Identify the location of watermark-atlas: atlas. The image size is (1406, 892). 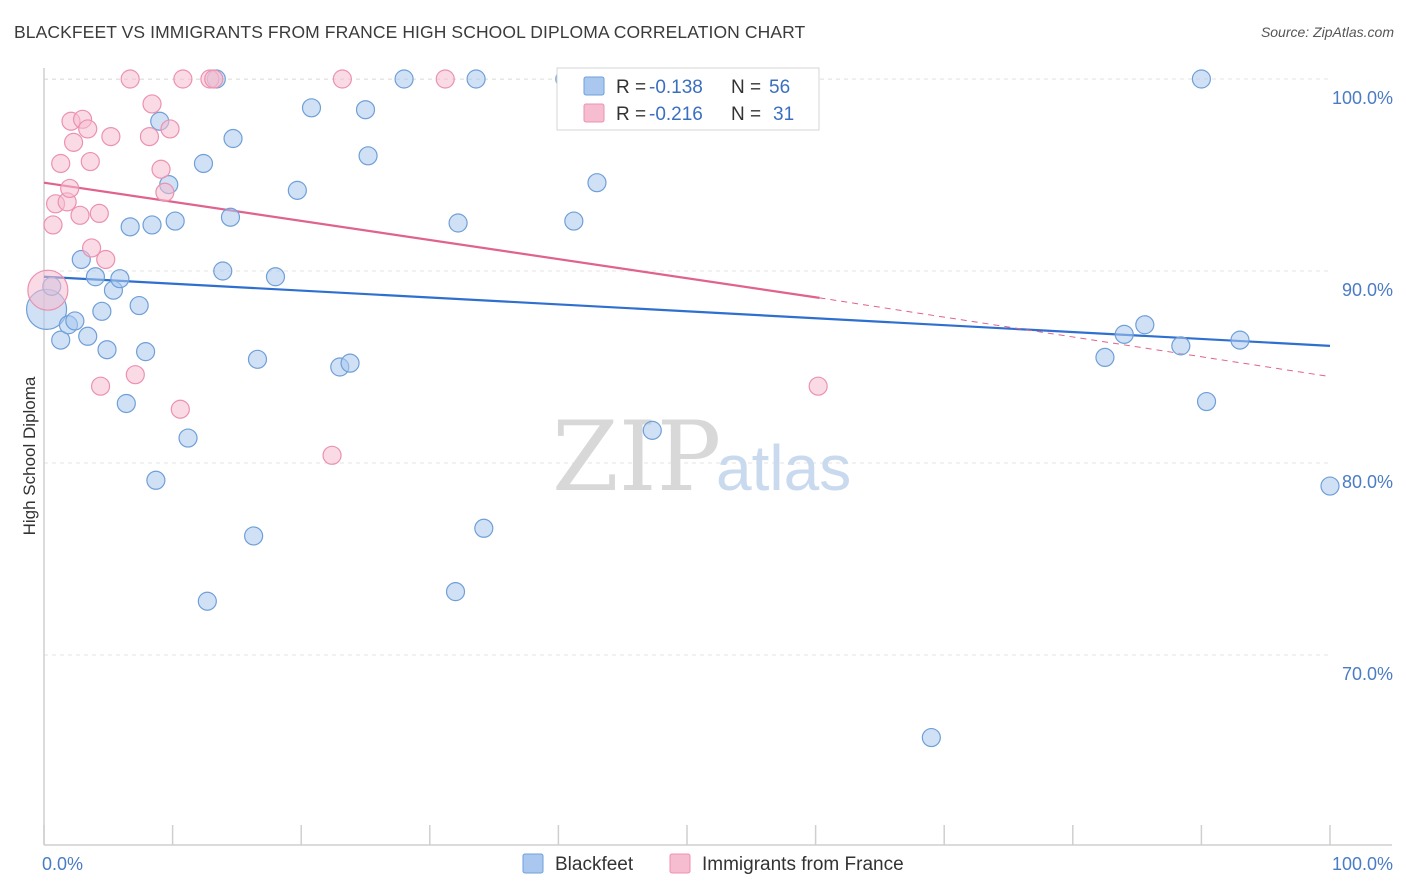
(783, 468).